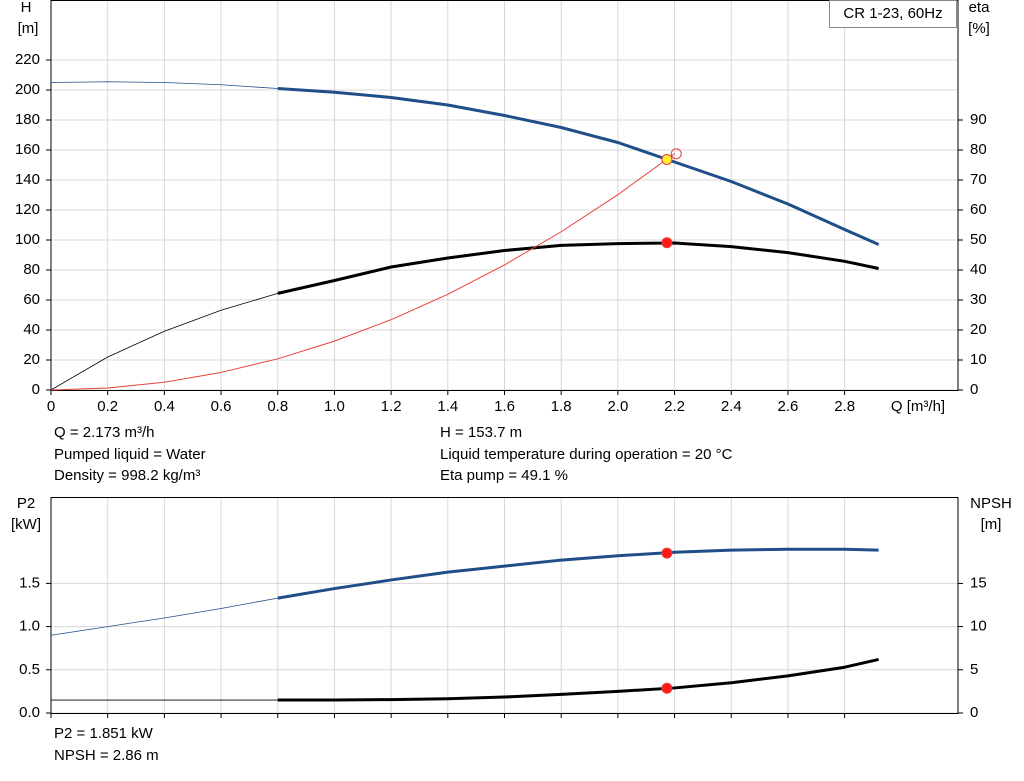 The width and height of the screenshot is (1024, 781). I want to click on y2-tick-label: 90, so click(978, 119).